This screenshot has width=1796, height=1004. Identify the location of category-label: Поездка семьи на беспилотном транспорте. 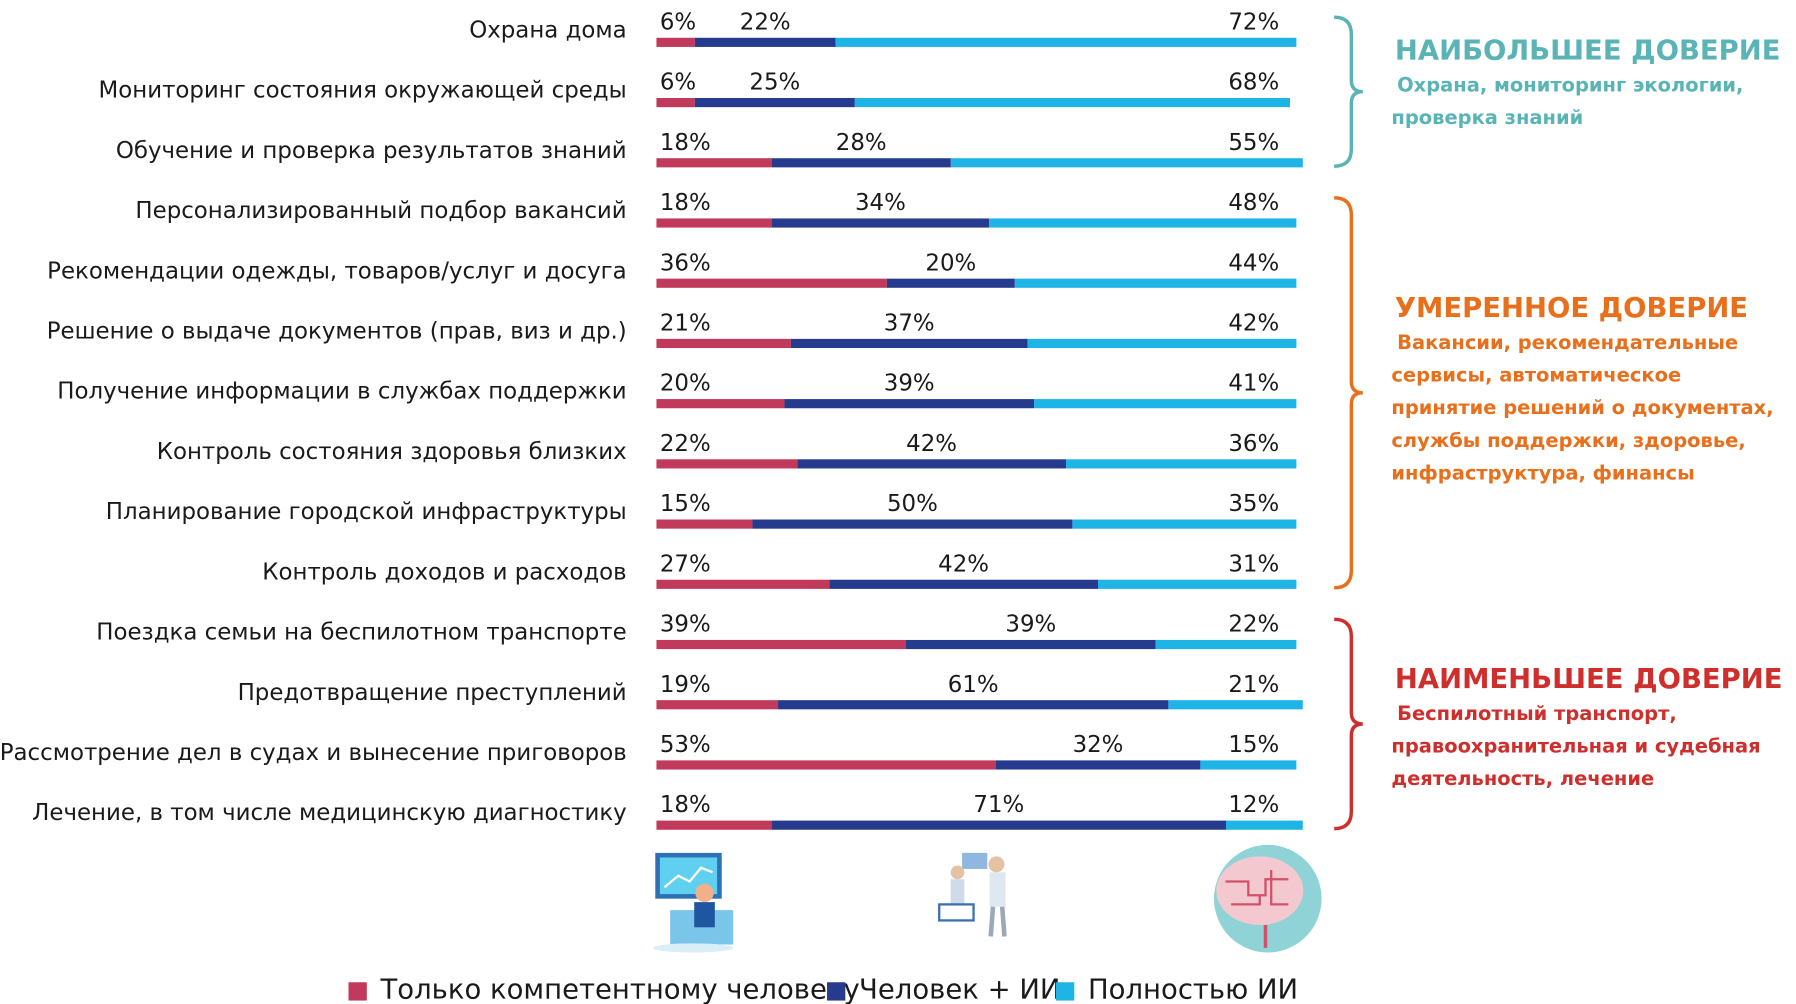
(361, 633).